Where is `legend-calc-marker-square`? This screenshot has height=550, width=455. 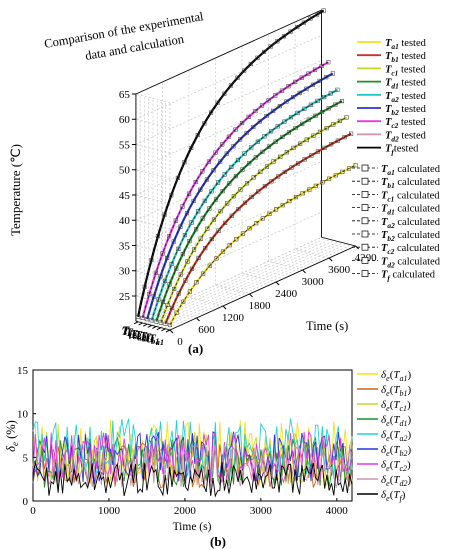 legend-calc-marker-square is located at coordinates (365, 181).